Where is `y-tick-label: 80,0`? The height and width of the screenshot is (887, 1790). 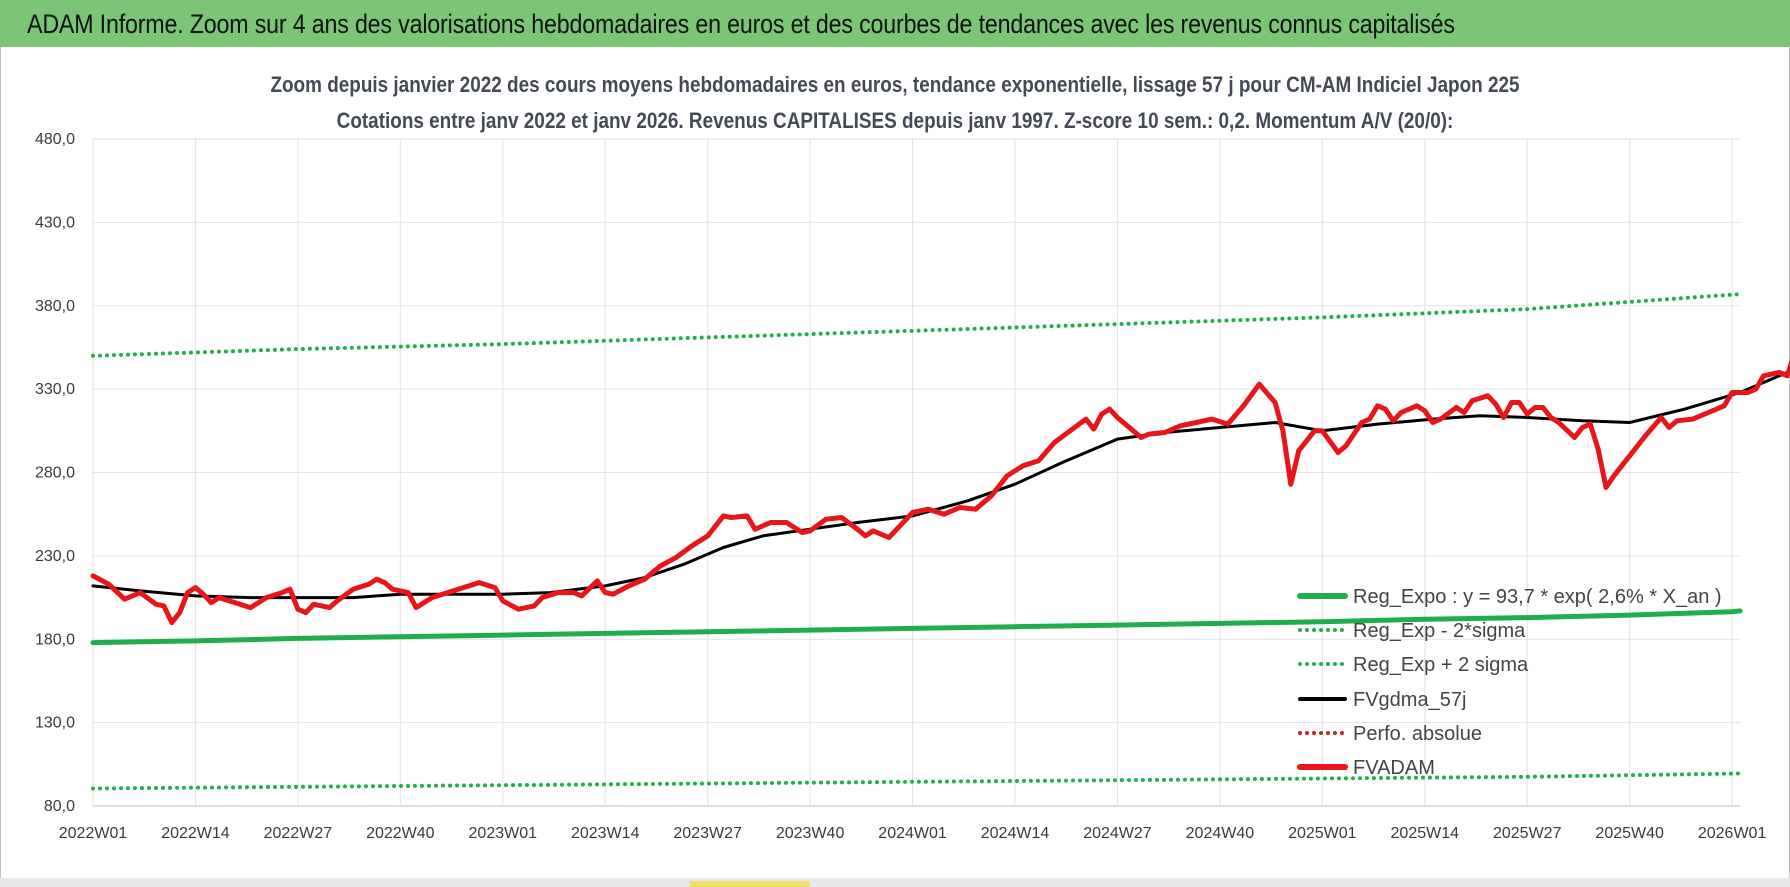 y-tick-label: 80,0 is located at coordinates (59, 806).